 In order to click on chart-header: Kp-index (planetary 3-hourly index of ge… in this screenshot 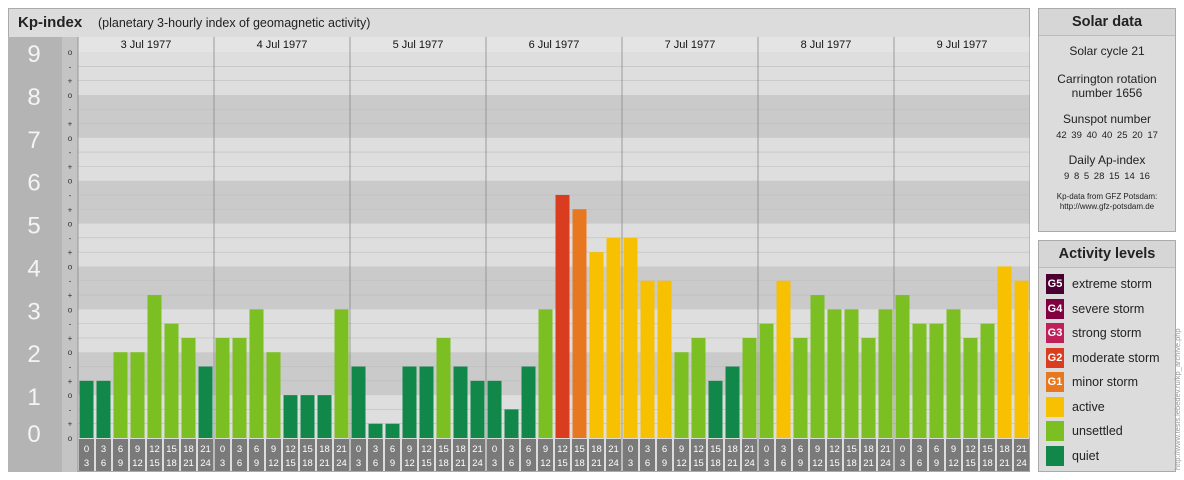, I will do `click(519, 22)`.